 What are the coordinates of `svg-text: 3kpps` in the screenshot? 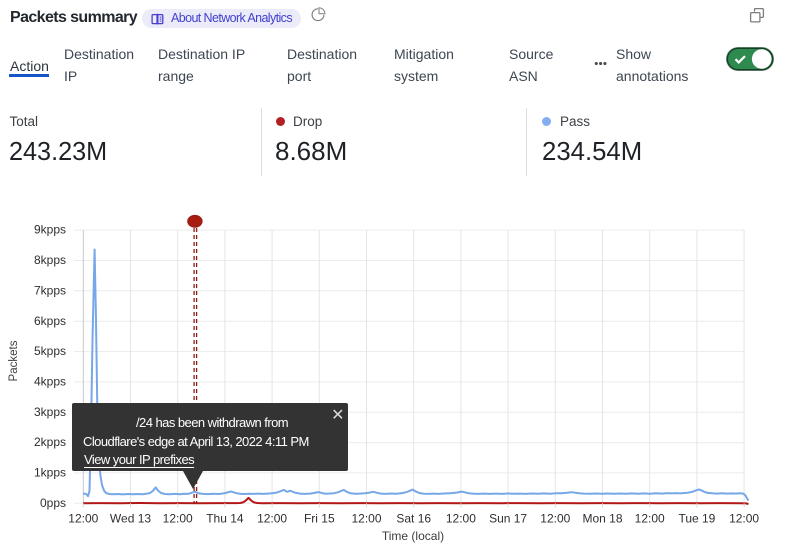 It's located at (50, 412).